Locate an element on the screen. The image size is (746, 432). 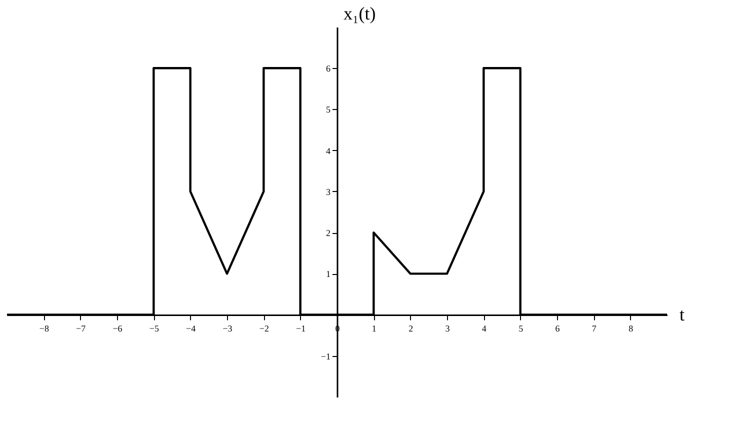
y-tick-label: 2 is located at coordinates (328, 233).